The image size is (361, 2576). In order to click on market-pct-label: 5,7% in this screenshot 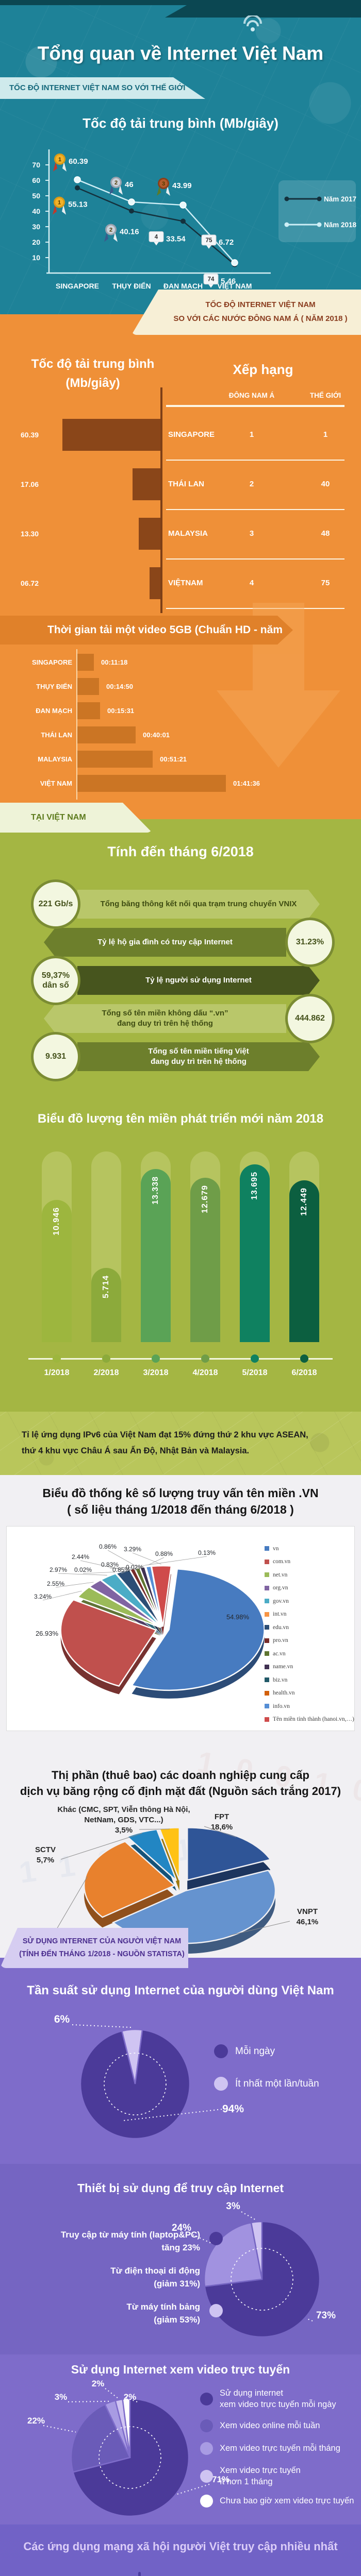, I will do `click(45, 1860)`.